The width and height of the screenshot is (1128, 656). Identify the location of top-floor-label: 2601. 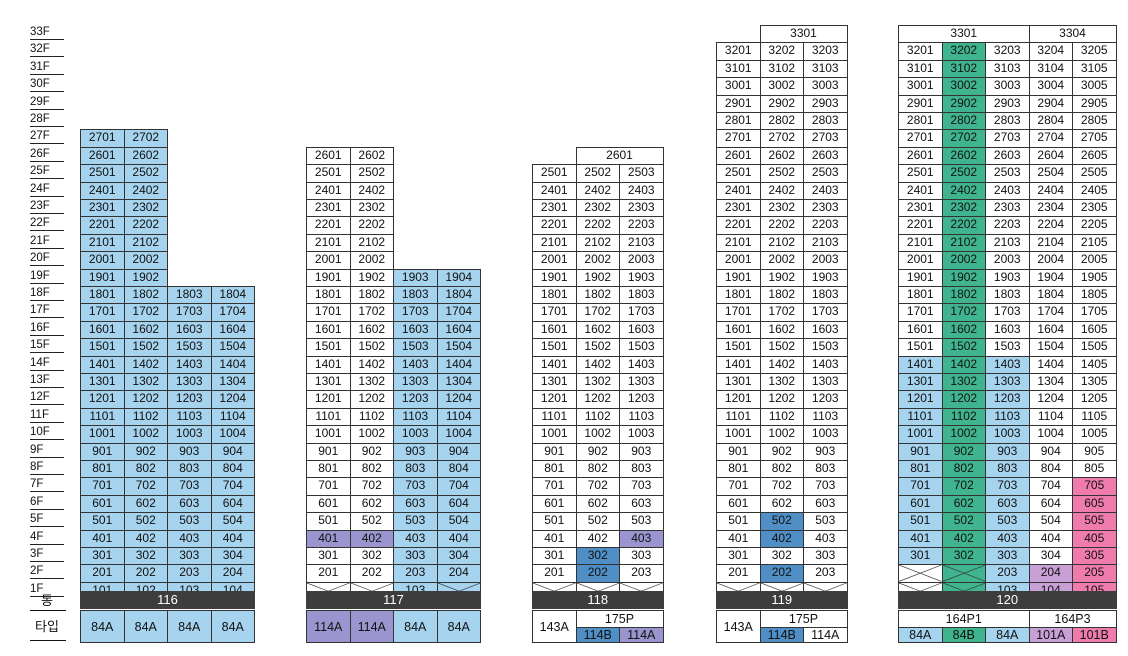
(619, 156).